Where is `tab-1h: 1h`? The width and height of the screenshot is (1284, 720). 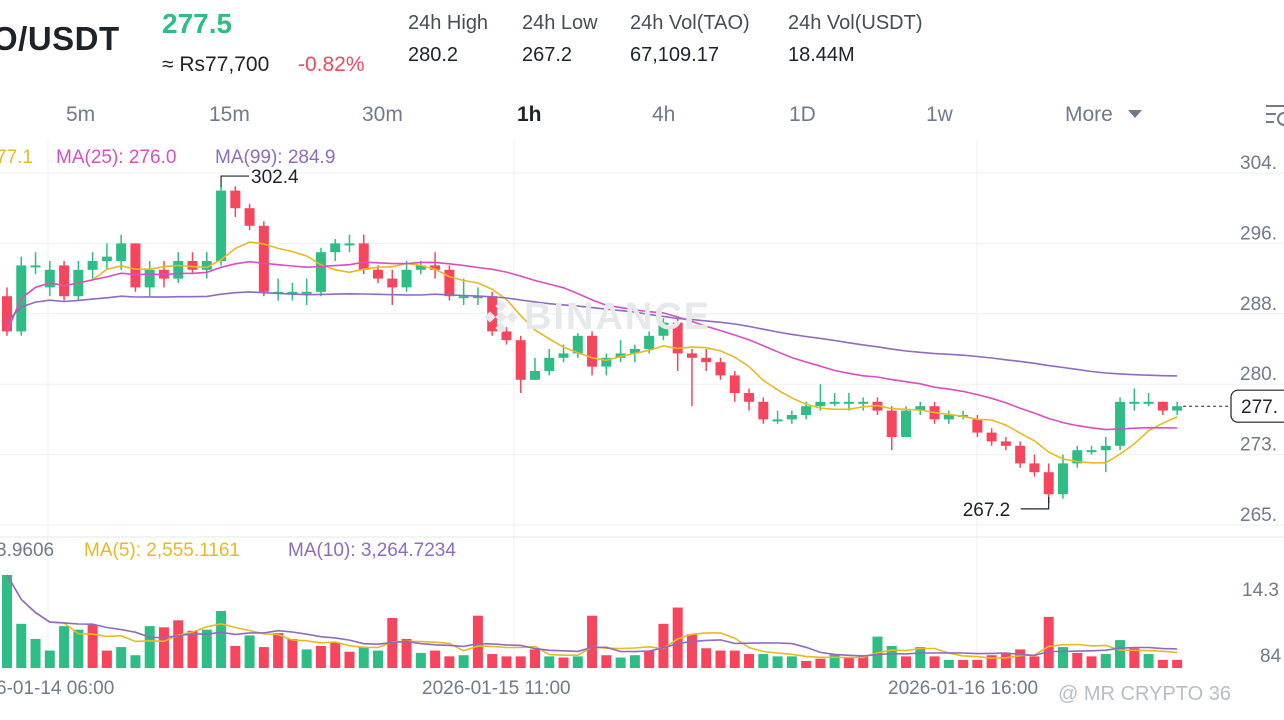 tab-1h: 1h is located at coordinates (529, 114).